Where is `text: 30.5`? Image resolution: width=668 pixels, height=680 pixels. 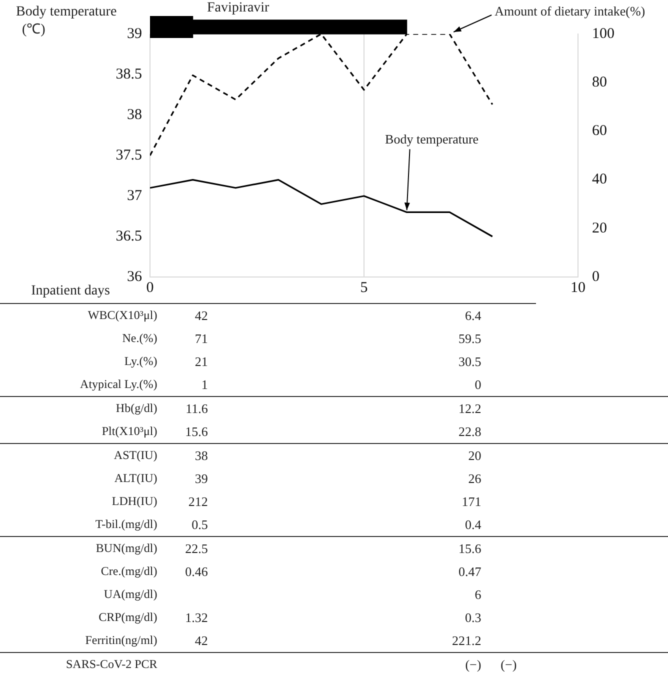
text: 30.5 is located at coordinates (470, 361).